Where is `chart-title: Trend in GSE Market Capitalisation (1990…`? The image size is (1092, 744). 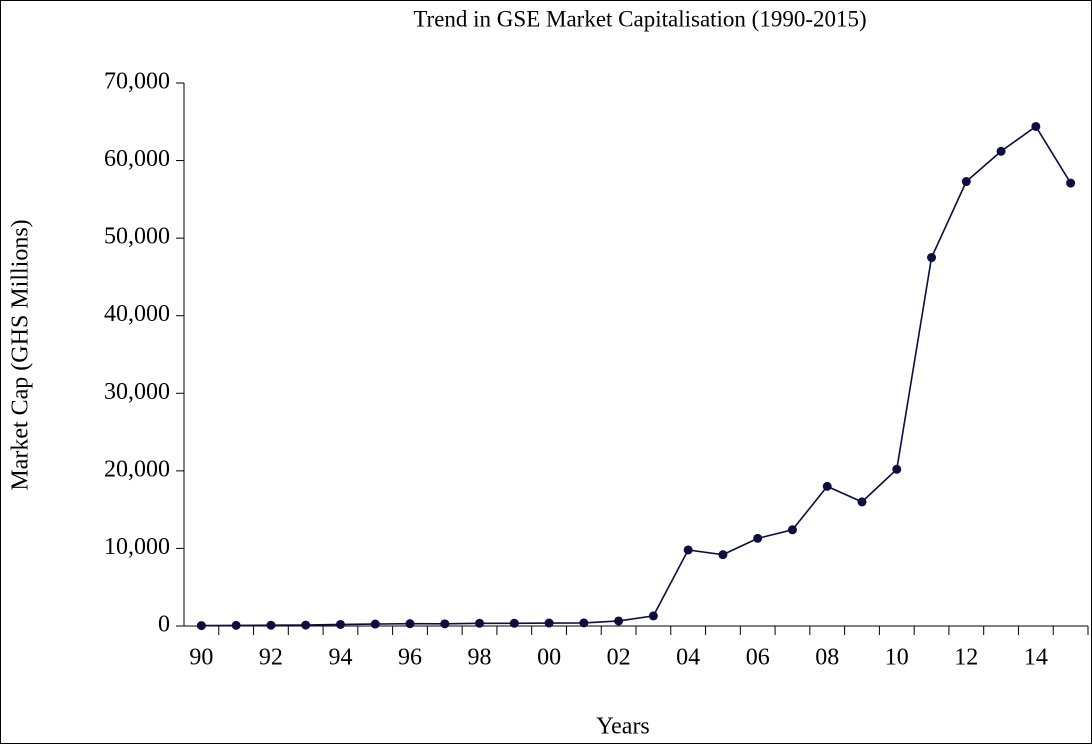 chart-title: Trend in GSE Market Capitalisation (1990… is located at coordinates (639, 18).